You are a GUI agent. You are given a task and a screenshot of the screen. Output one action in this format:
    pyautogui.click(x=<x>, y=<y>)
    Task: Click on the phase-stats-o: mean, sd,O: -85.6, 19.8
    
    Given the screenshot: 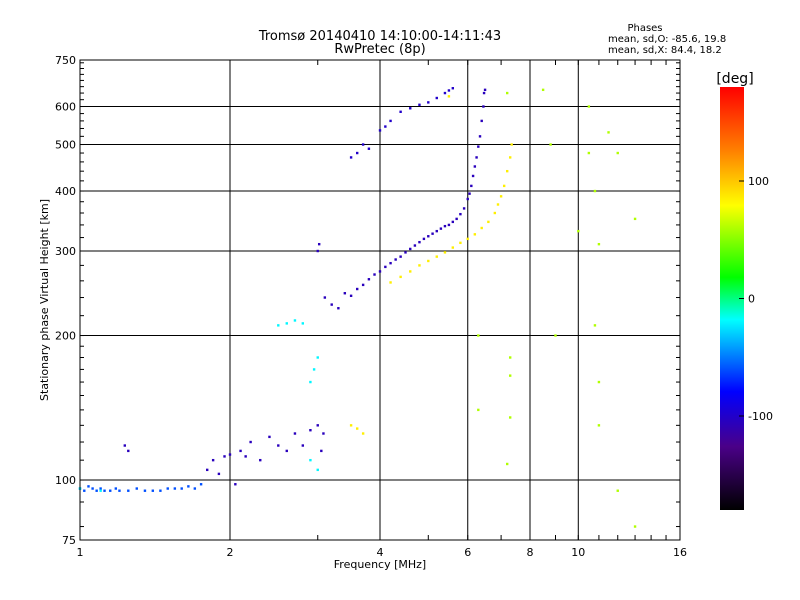 What is the action you would take?
    pyautogui.click(x=667, y=39)
    